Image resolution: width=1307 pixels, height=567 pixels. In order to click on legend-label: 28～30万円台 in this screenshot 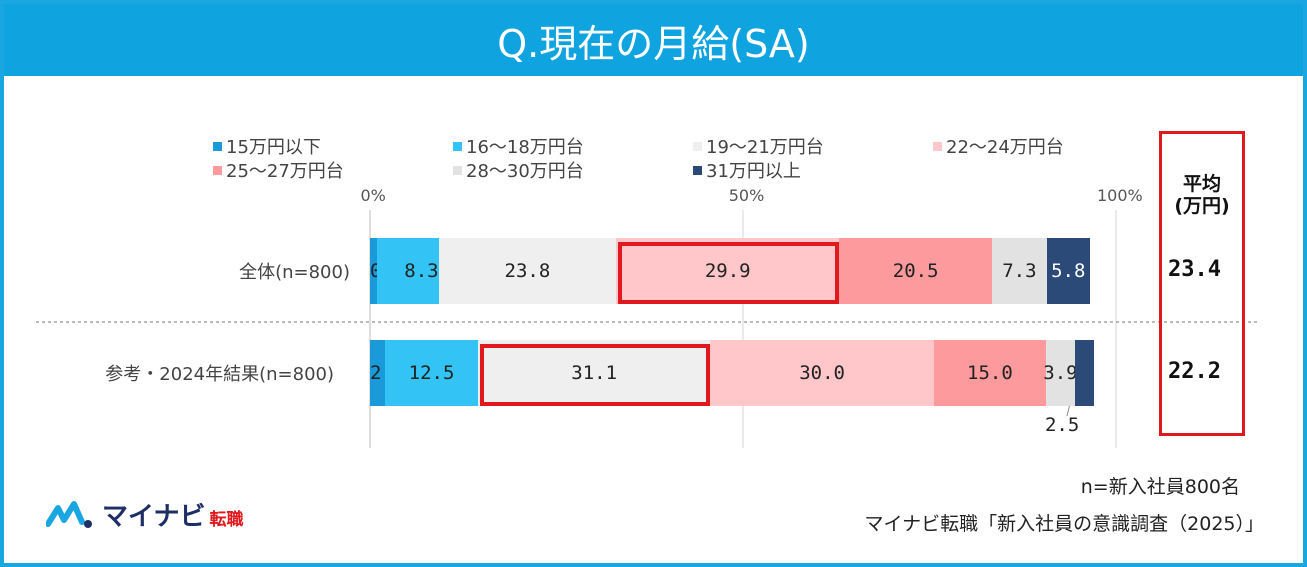, I will do `click(525, 171)`.